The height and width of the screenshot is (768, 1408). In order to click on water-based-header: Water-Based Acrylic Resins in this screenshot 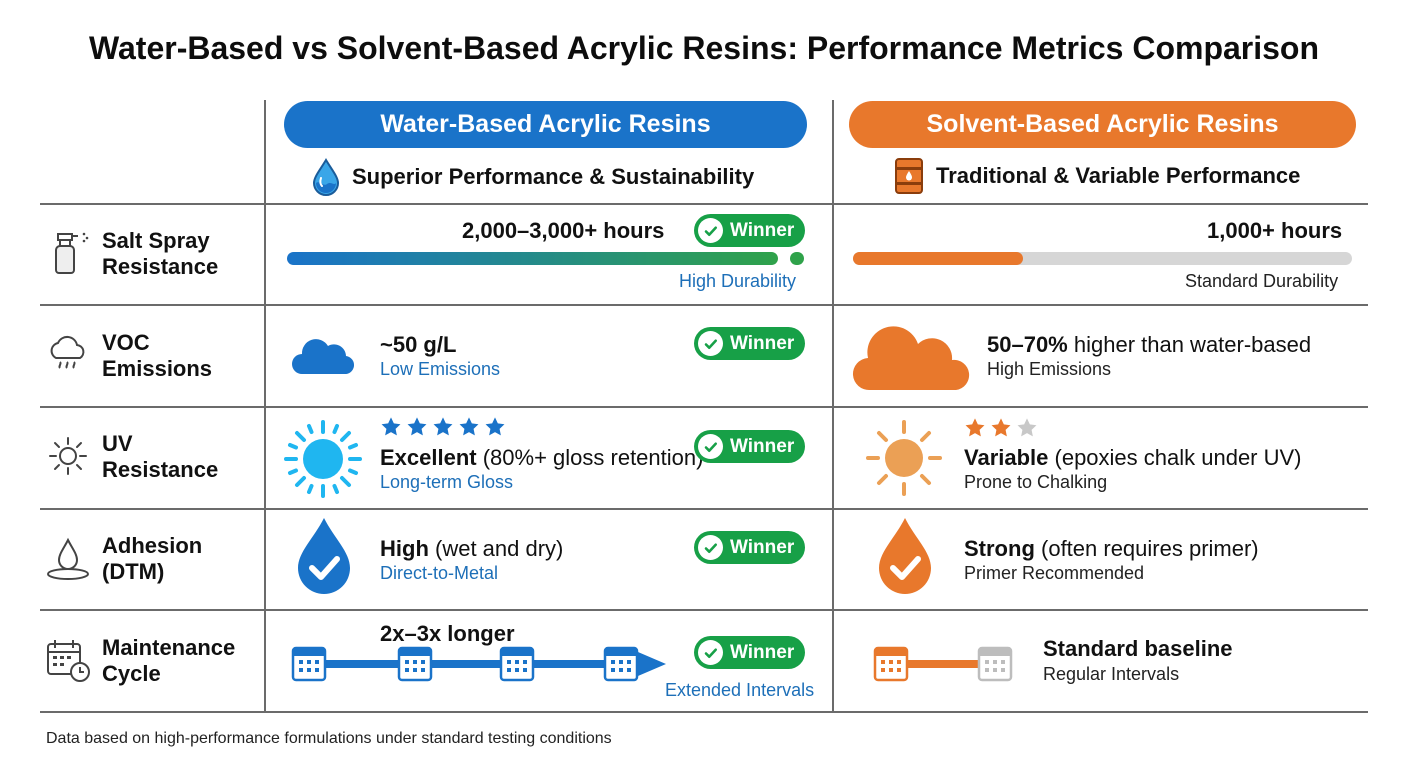, I will do `click(545, 124)`.